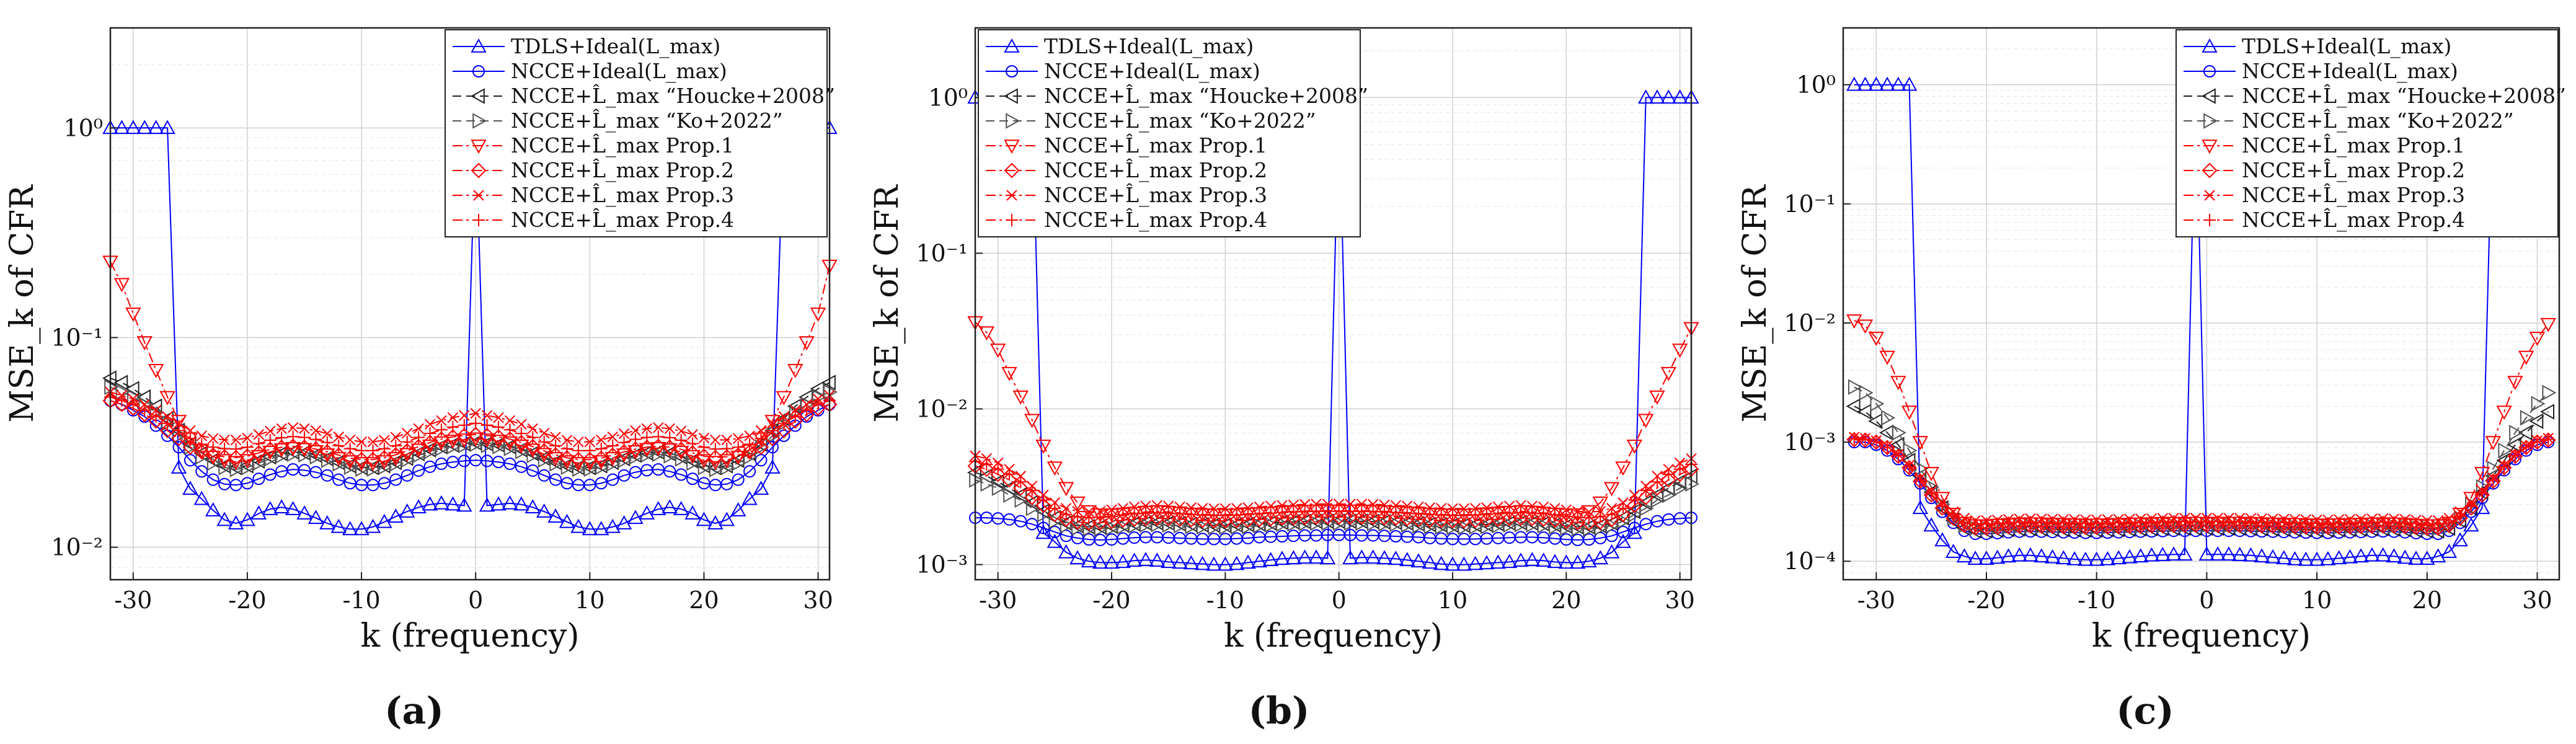 The image size is (2576, 744). I want to click on legend-entry: TDLS+Ideal(L_max), so click(616, 46).